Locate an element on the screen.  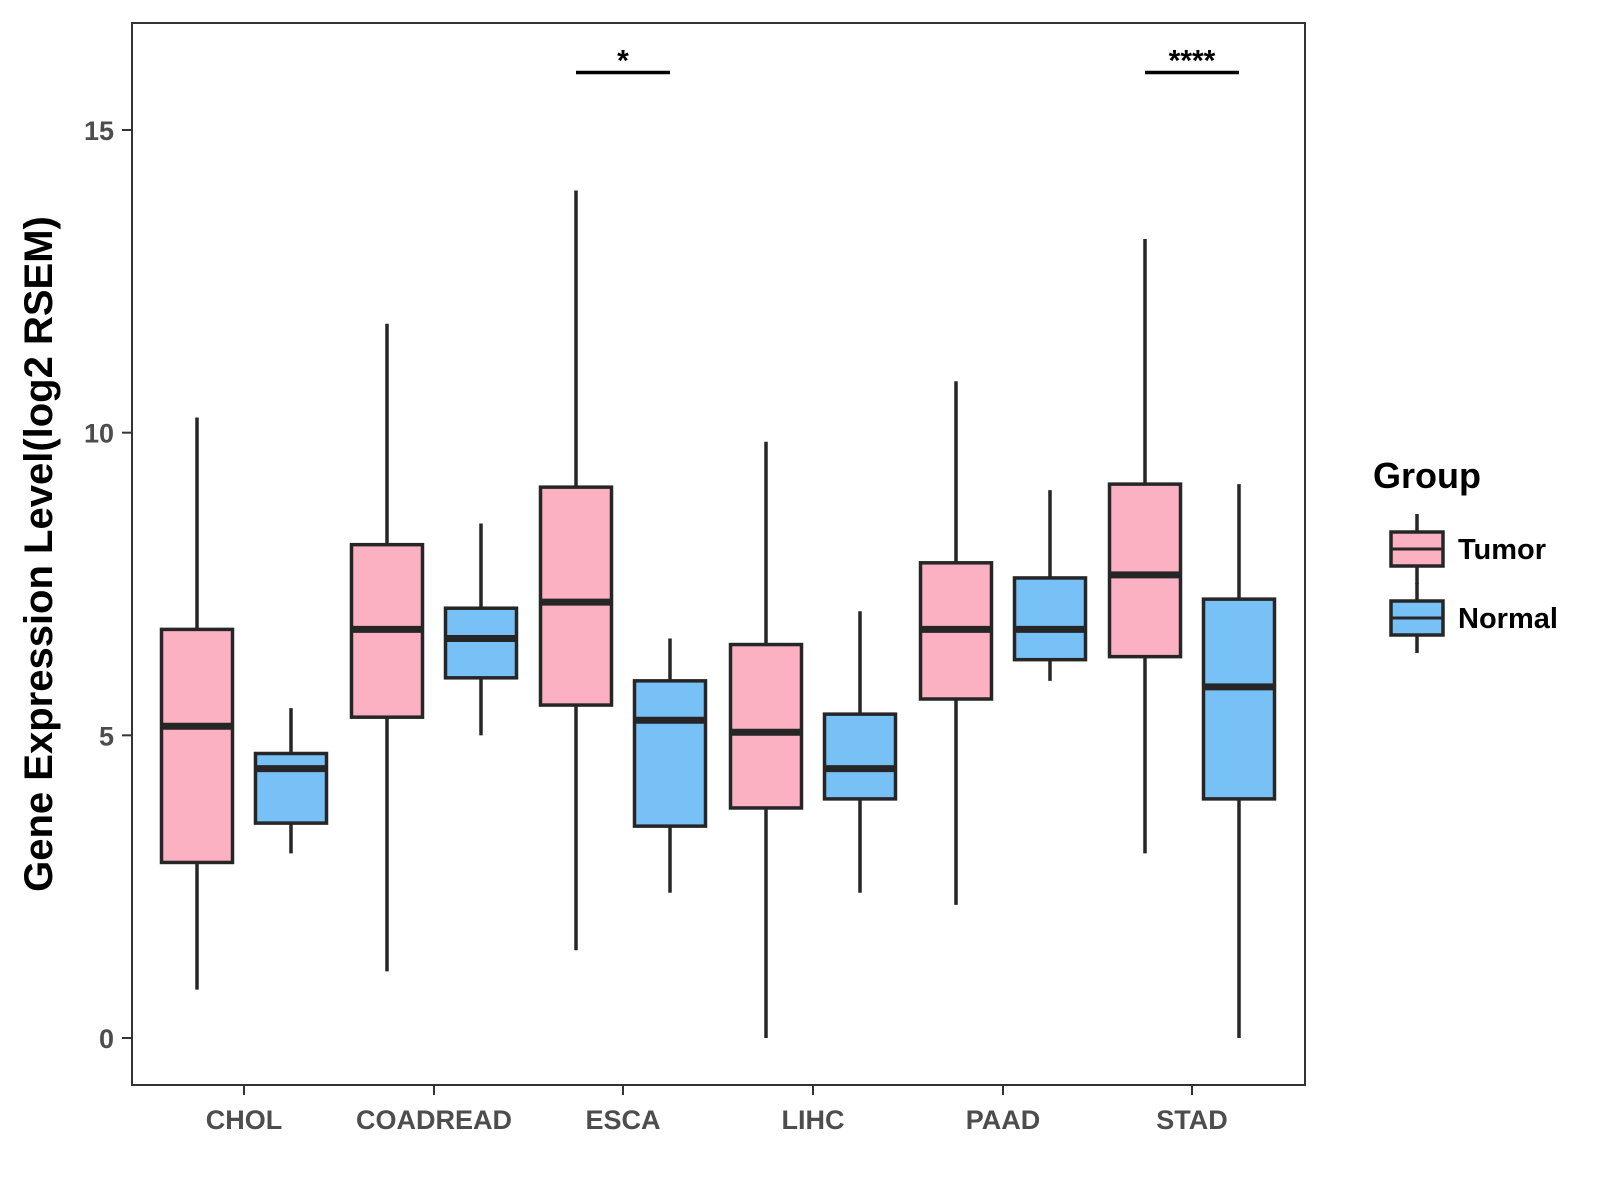
significance-annotations: * **** is located at coordinates (907, 60).